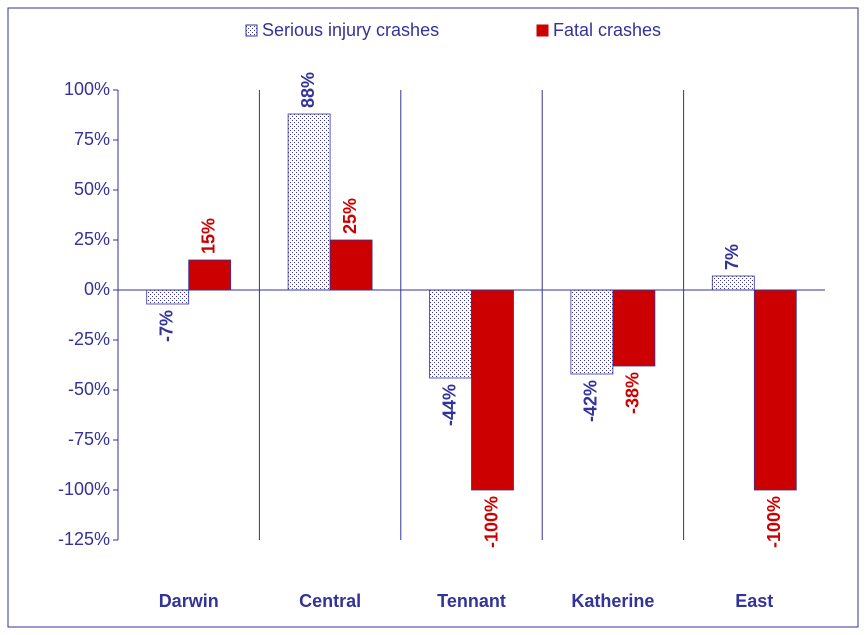  What do you see at coordinates (84, 539) in the screenshot?
I see `y-tick-label: -125%` at bounding box center [84, 539].